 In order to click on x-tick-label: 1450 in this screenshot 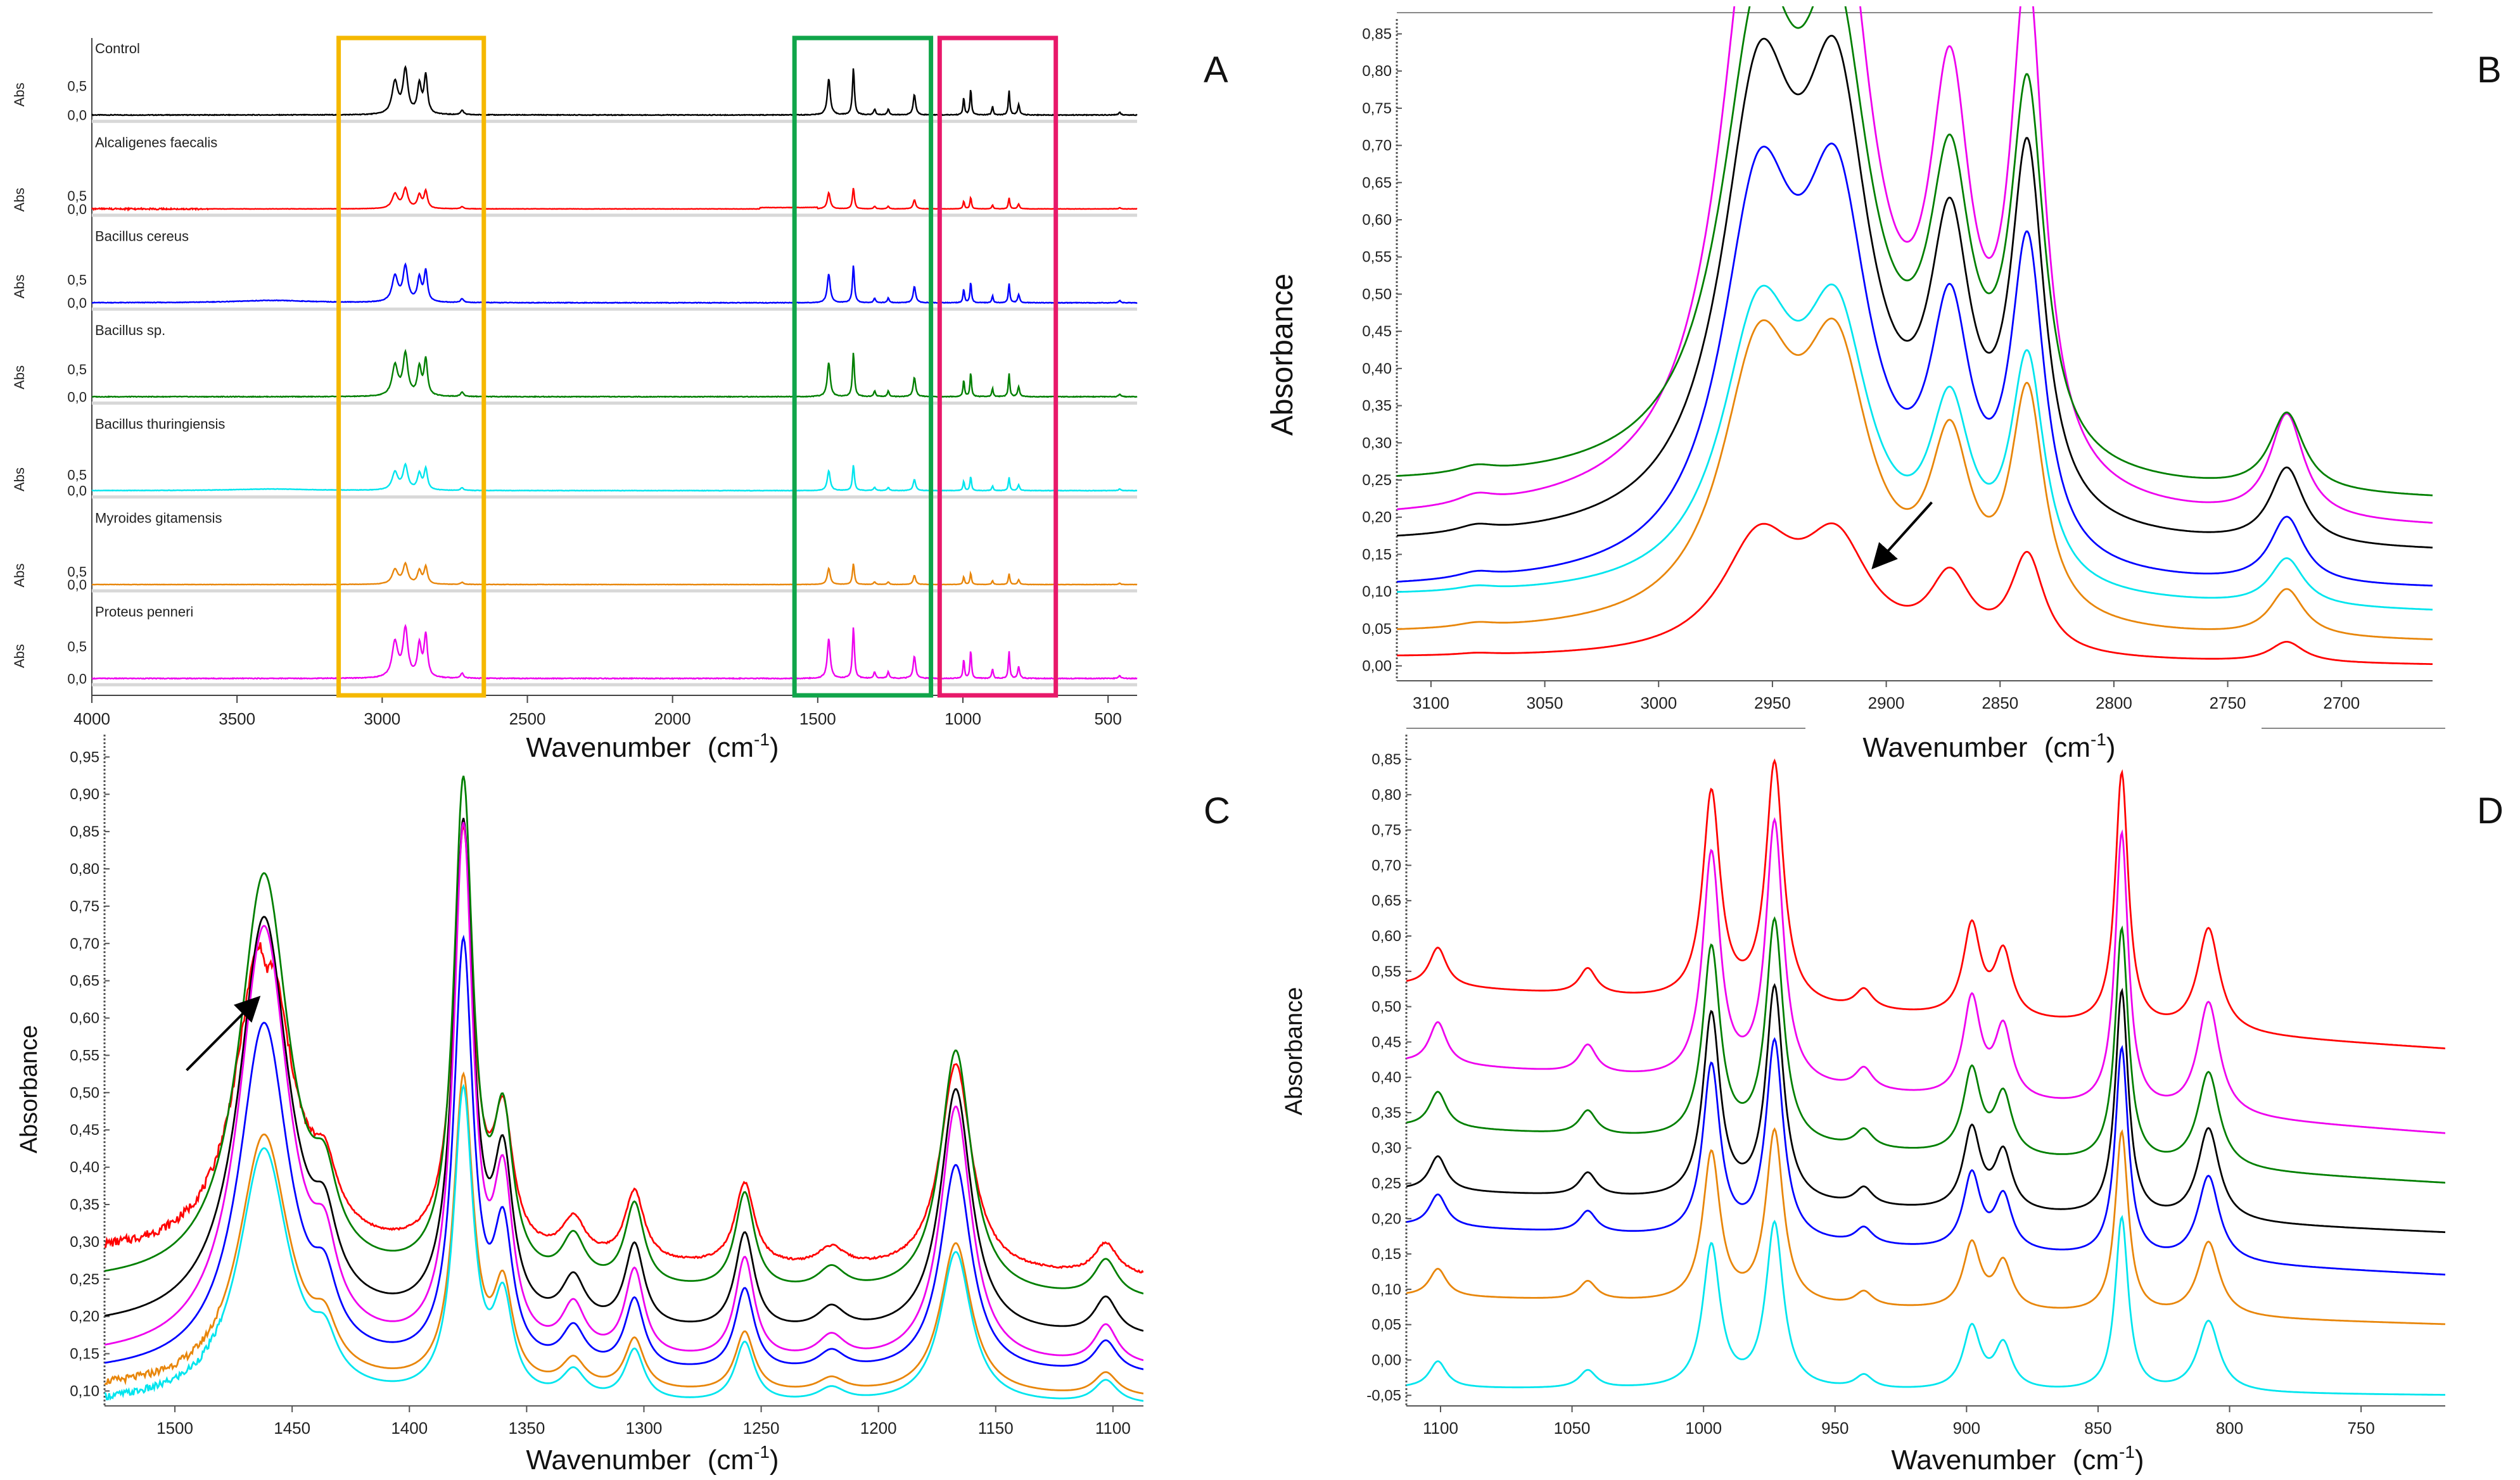, I will do `click(292, 1428)`.